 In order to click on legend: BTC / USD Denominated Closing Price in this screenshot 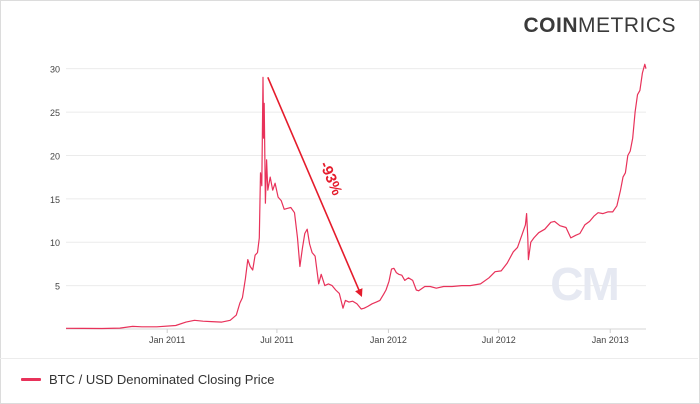, I will do `click(147, 379)`.